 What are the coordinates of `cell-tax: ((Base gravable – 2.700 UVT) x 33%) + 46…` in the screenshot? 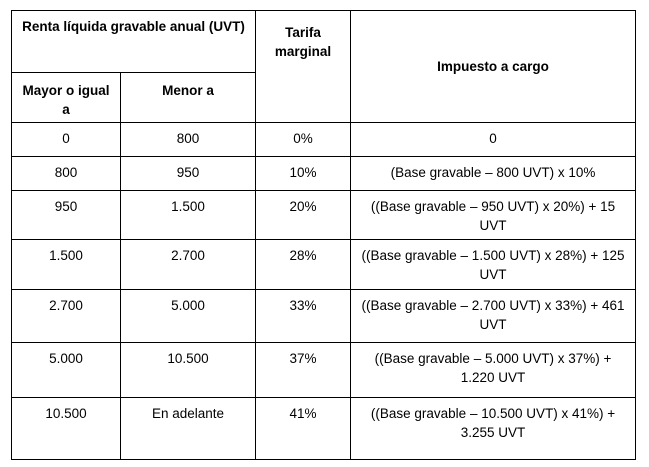 It's located at (493, 316).